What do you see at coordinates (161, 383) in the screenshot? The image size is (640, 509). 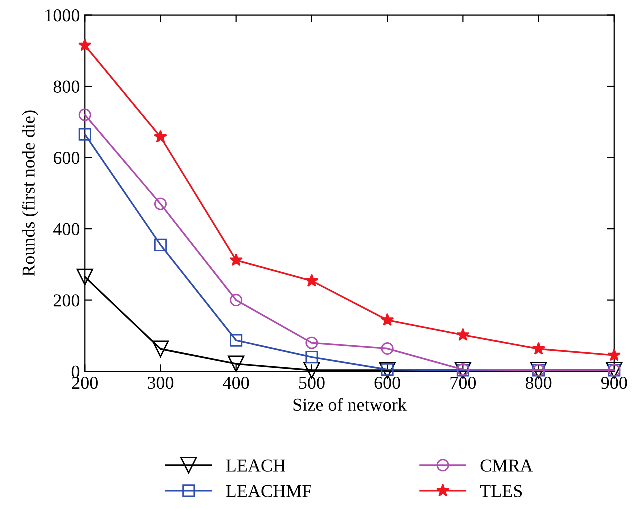 I see `x-tick-label: 300` at bounding box center [161, 383].